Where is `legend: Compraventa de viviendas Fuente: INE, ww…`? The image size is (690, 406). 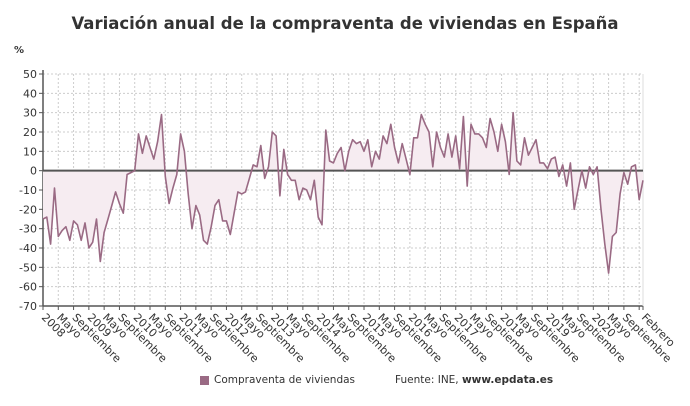
legend: Compraventa de viviendas Fuente: INE, ww… is located at coordinates (376, 380).